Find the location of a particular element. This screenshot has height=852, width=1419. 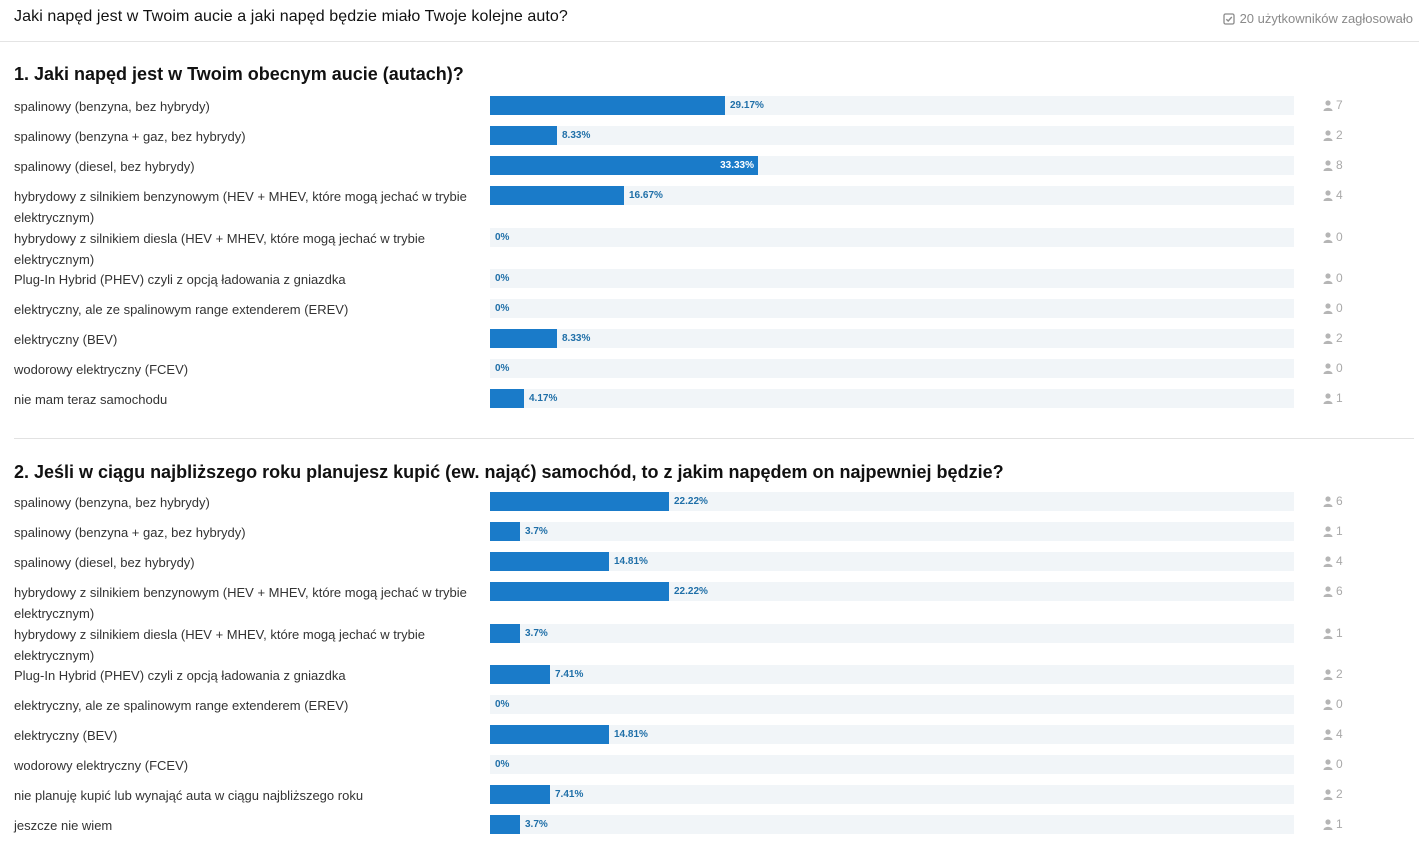

result-bar-track: 14.81% is located at coordinates (892, 561).